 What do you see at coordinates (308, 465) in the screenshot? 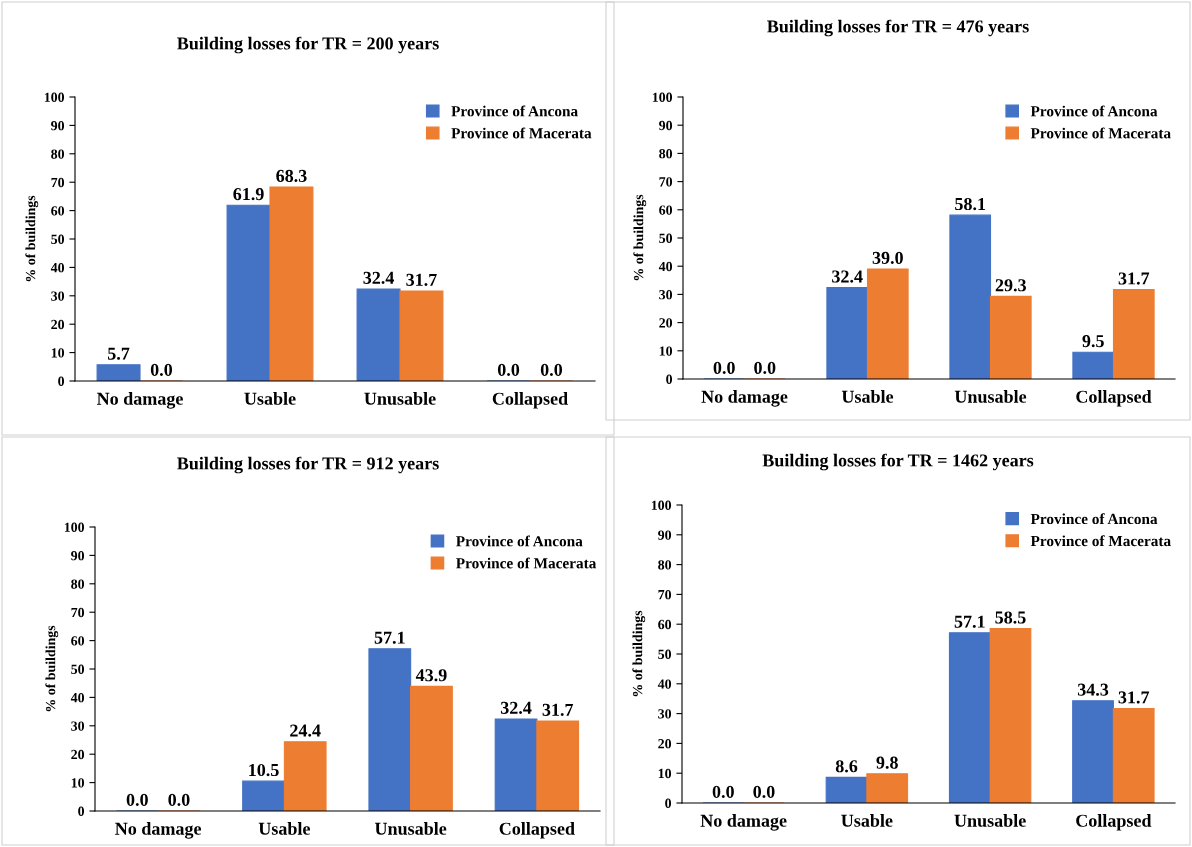
I see `chart-title: Building losses for TR = 912 years` at bounding box center [308, 465].